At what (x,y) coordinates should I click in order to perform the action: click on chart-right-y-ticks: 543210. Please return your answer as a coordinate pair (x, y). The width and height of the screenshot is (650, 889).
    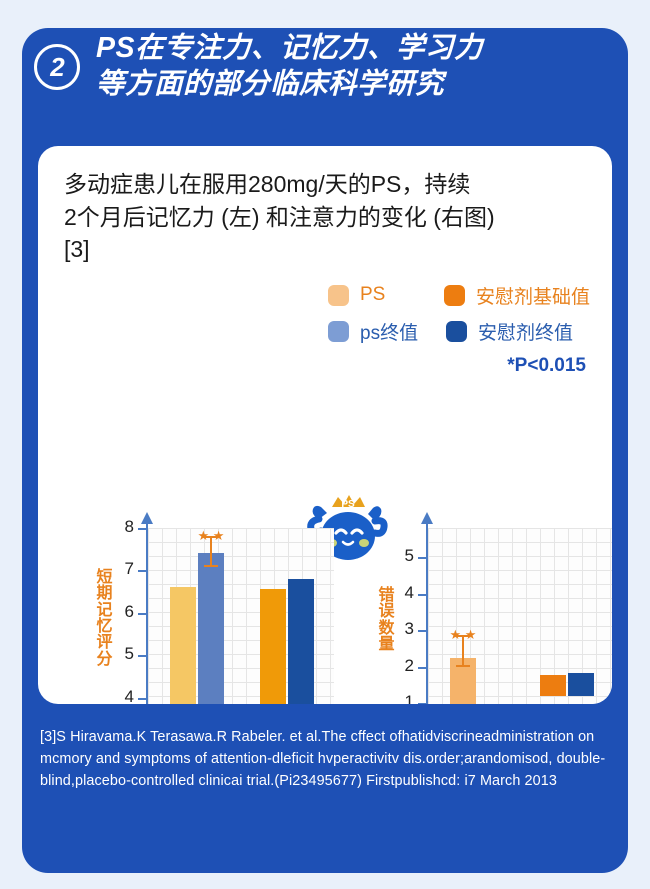
    Looking at the image, I should click on (401, 613).